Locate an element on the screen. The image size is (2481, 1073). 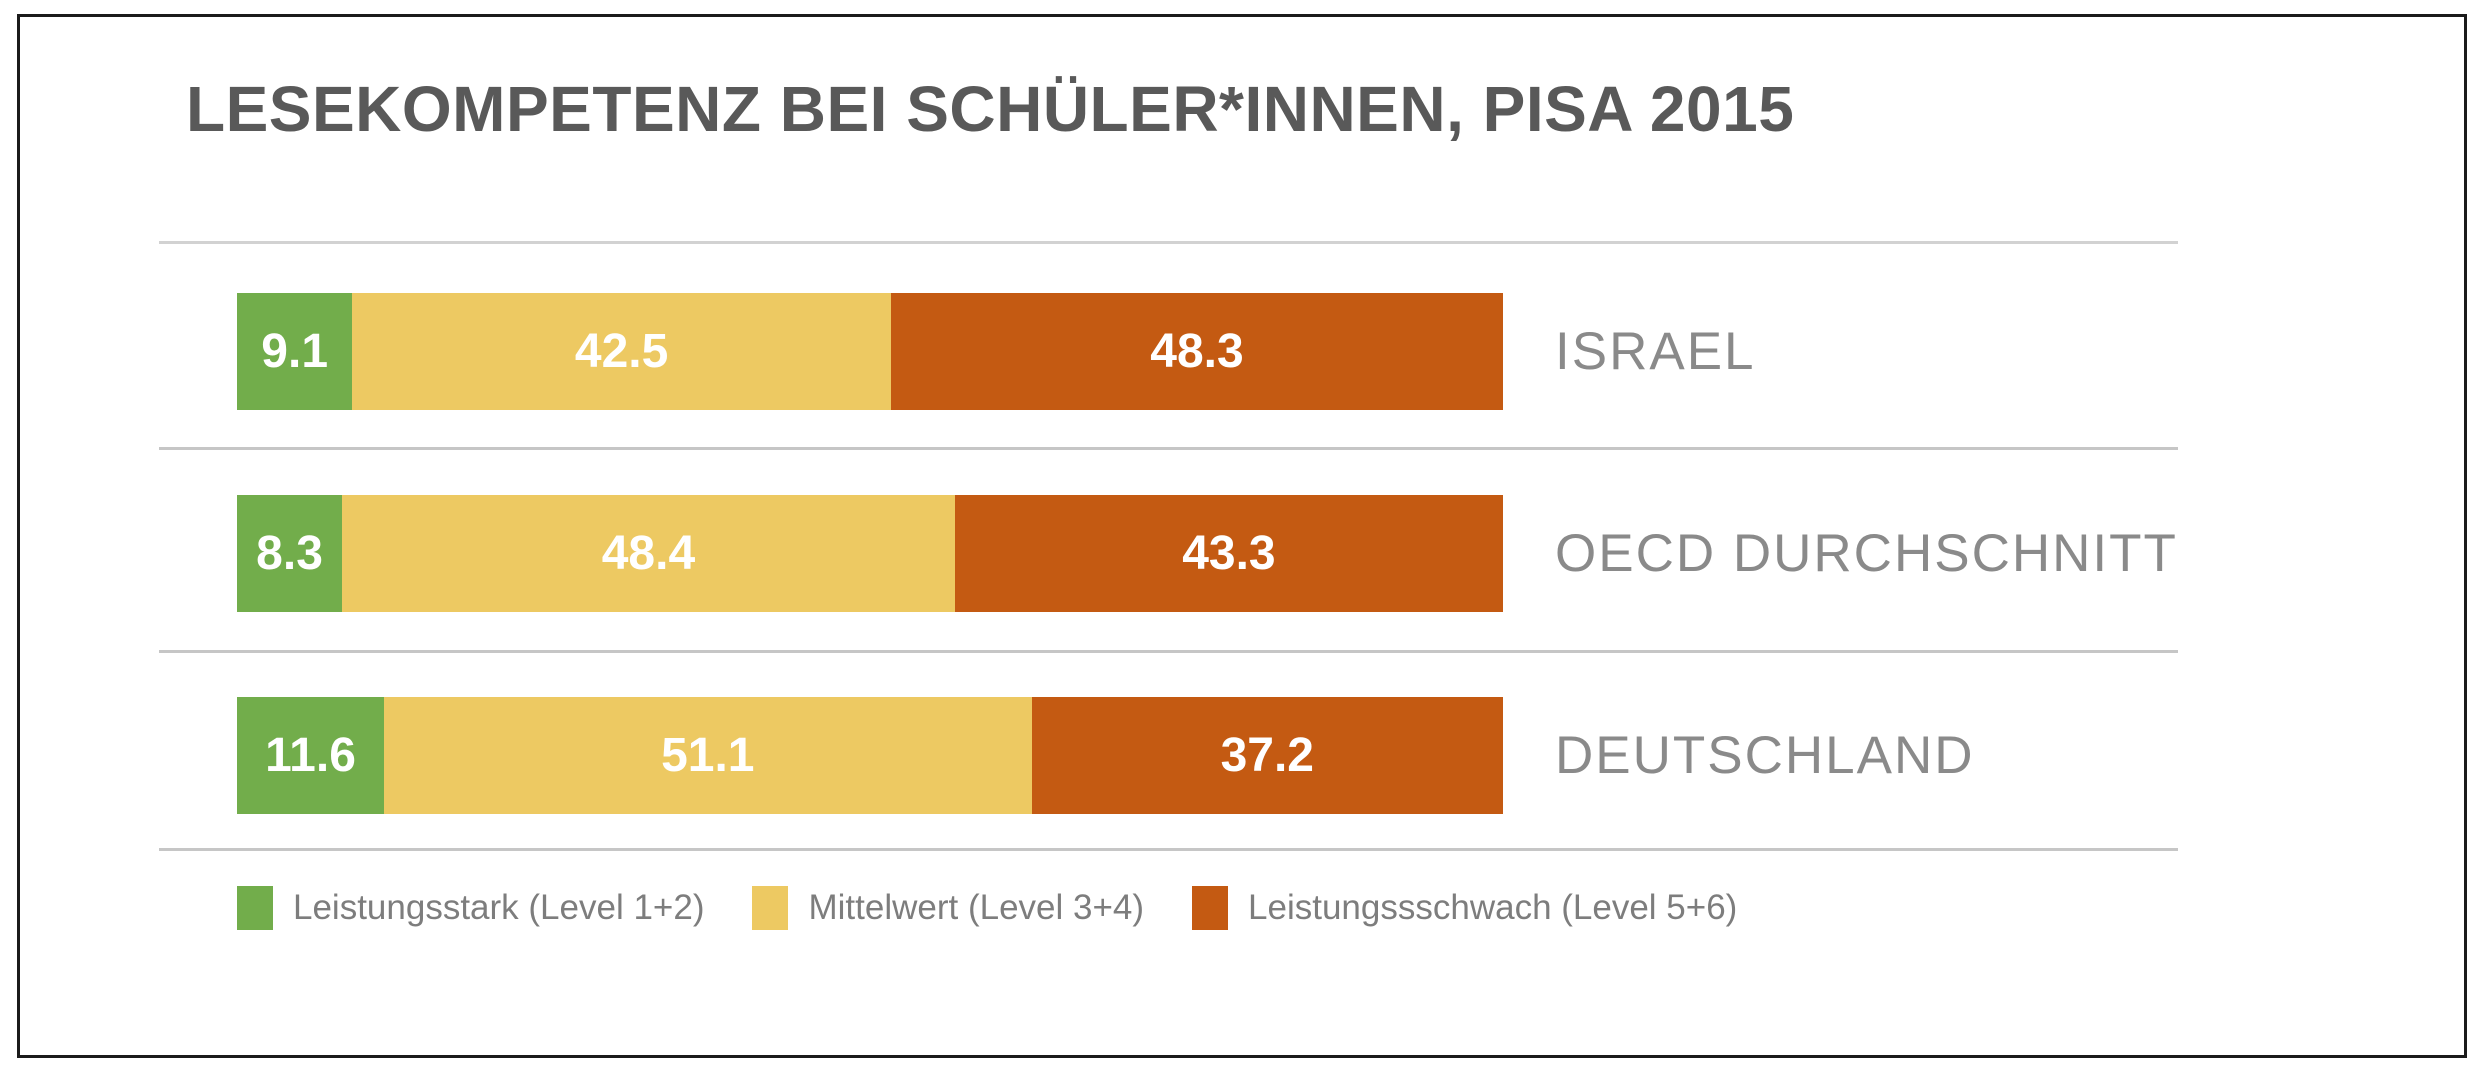
legend-swatch-yellow is located at coordinates (770, 908).